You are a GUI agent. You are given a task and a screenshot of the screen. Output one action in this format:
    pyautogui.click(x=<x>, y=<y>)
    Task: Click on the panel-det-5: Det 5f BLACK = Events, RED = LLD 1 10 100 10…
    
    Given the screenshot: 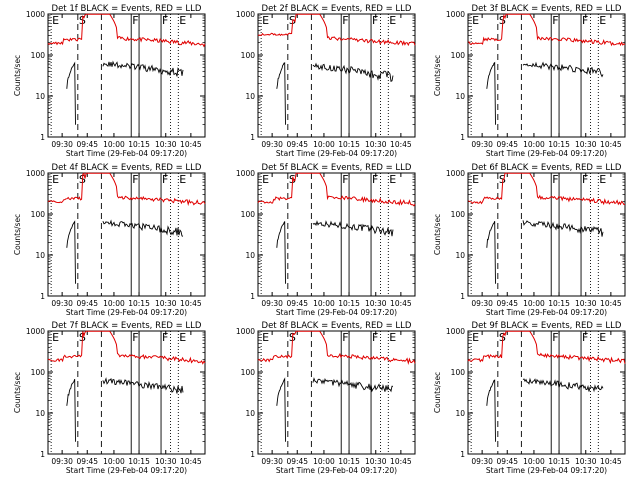 What is the action you would take?
    pyautogui.click(x=326, y=240)
    